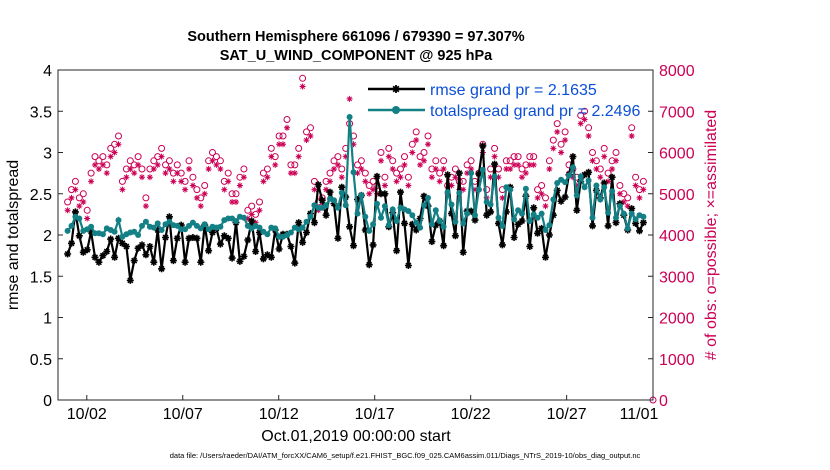 The image size is (830, 470). I want to click on x-tick-label: 10/27, so click(567, 414).